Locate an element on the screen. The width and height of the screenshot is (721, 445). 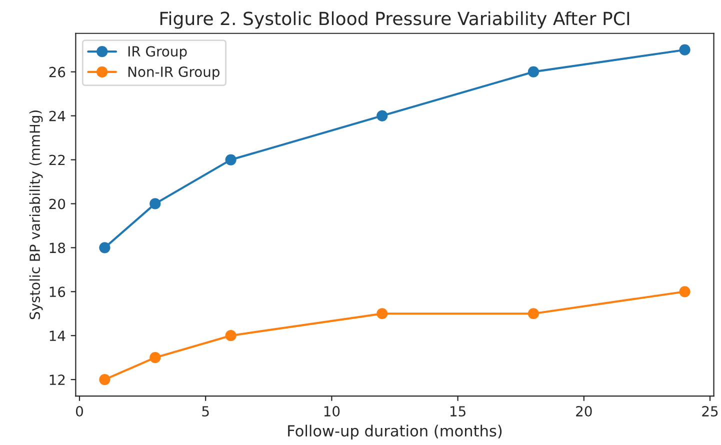
x-axis-title: Follow-up duration (months) is located at coordinates (395, 432).